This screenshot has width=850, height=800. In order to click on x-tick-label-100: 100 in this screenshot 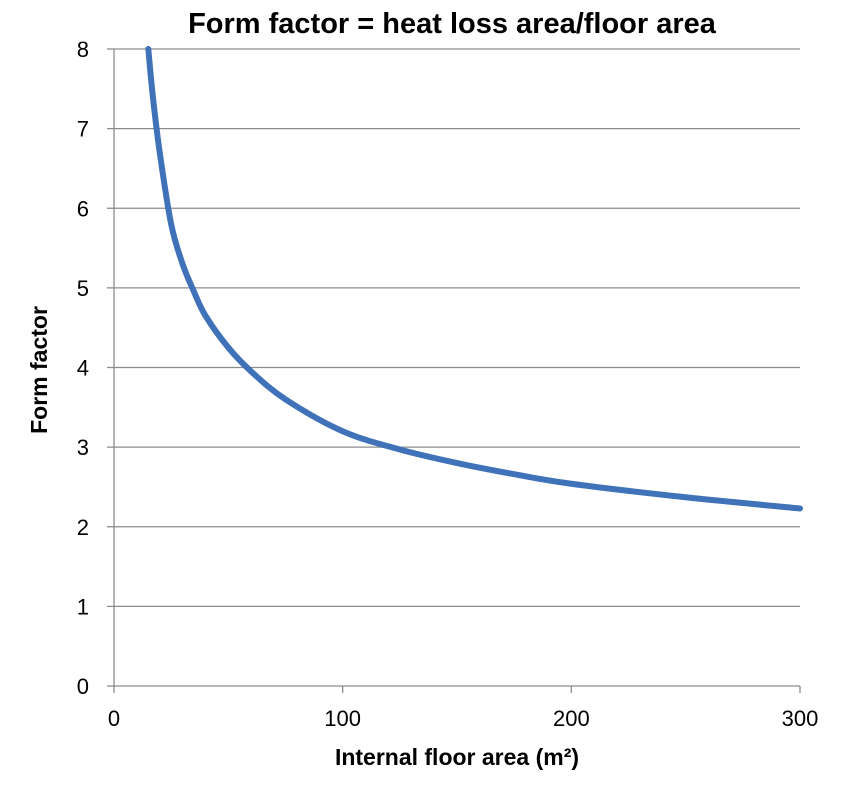, I will do `click(342, 718)`.